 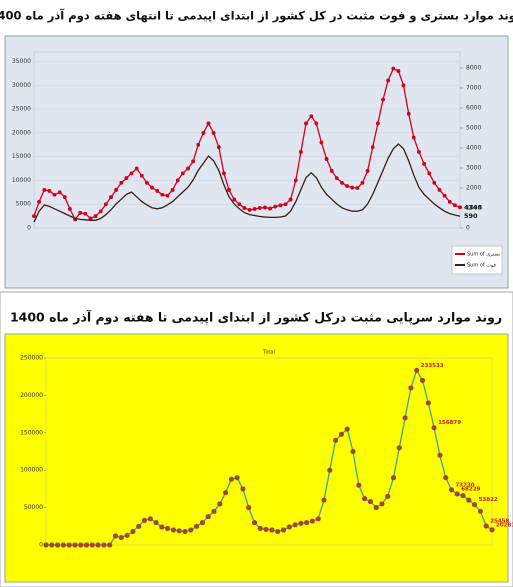 What do you see at coordinates (268, 353) in the screenshot?
I see `chart-subtitle: Total` at bounding box center [268, 353].